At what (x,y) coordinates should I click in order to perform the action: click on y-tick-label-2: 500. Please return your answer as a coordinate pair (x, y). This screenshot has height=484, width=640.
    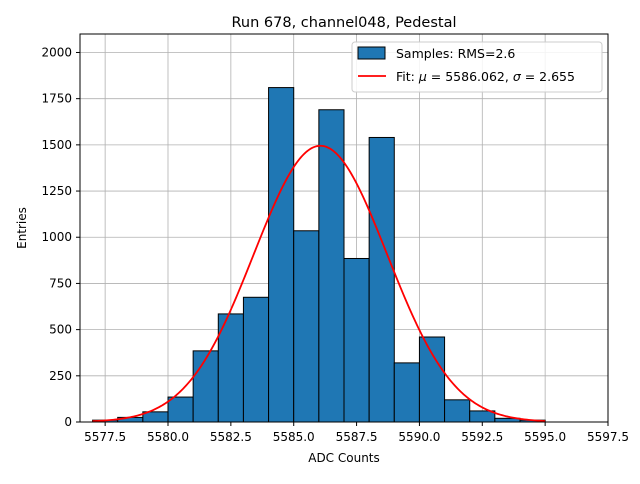
    Looking at the image, I should click on (60, 330).